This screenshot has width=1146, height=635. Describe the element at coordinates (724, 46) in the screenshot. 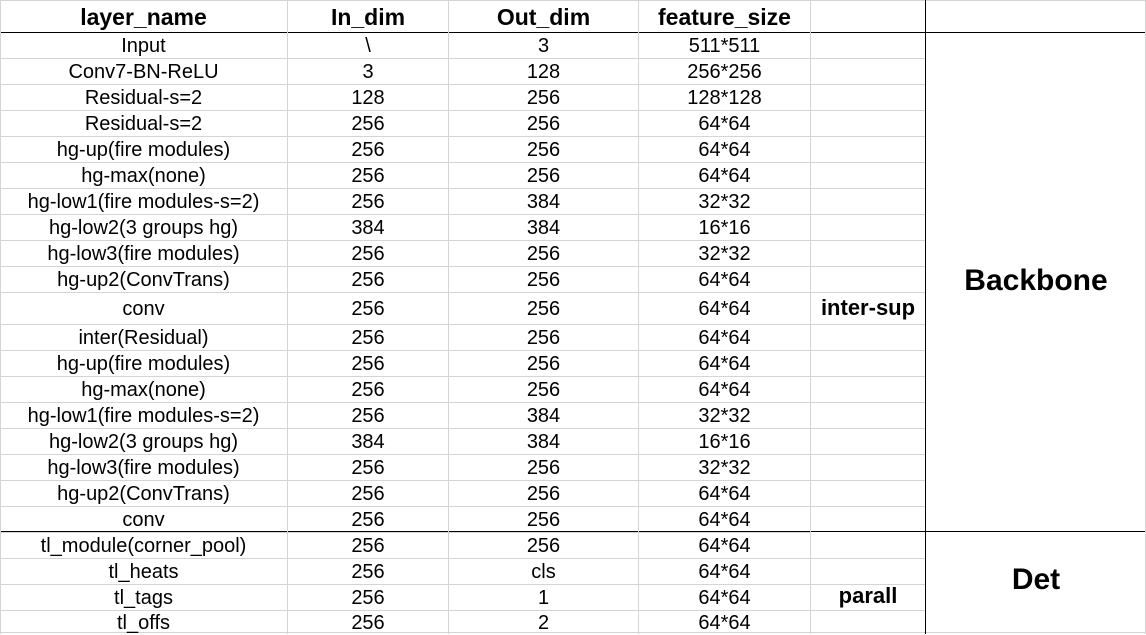

I see `feature-size-cell: 511*511` at that location.